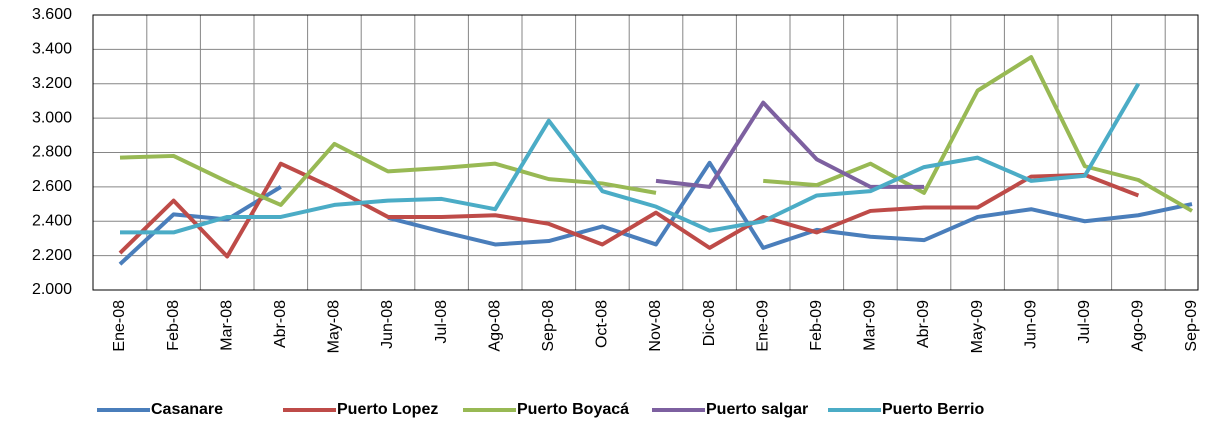 The image size is (1207, 423). Describe the element at coordinates (52, 83) in the screenshot. I see `y-tick-label: 3.200` at that location.